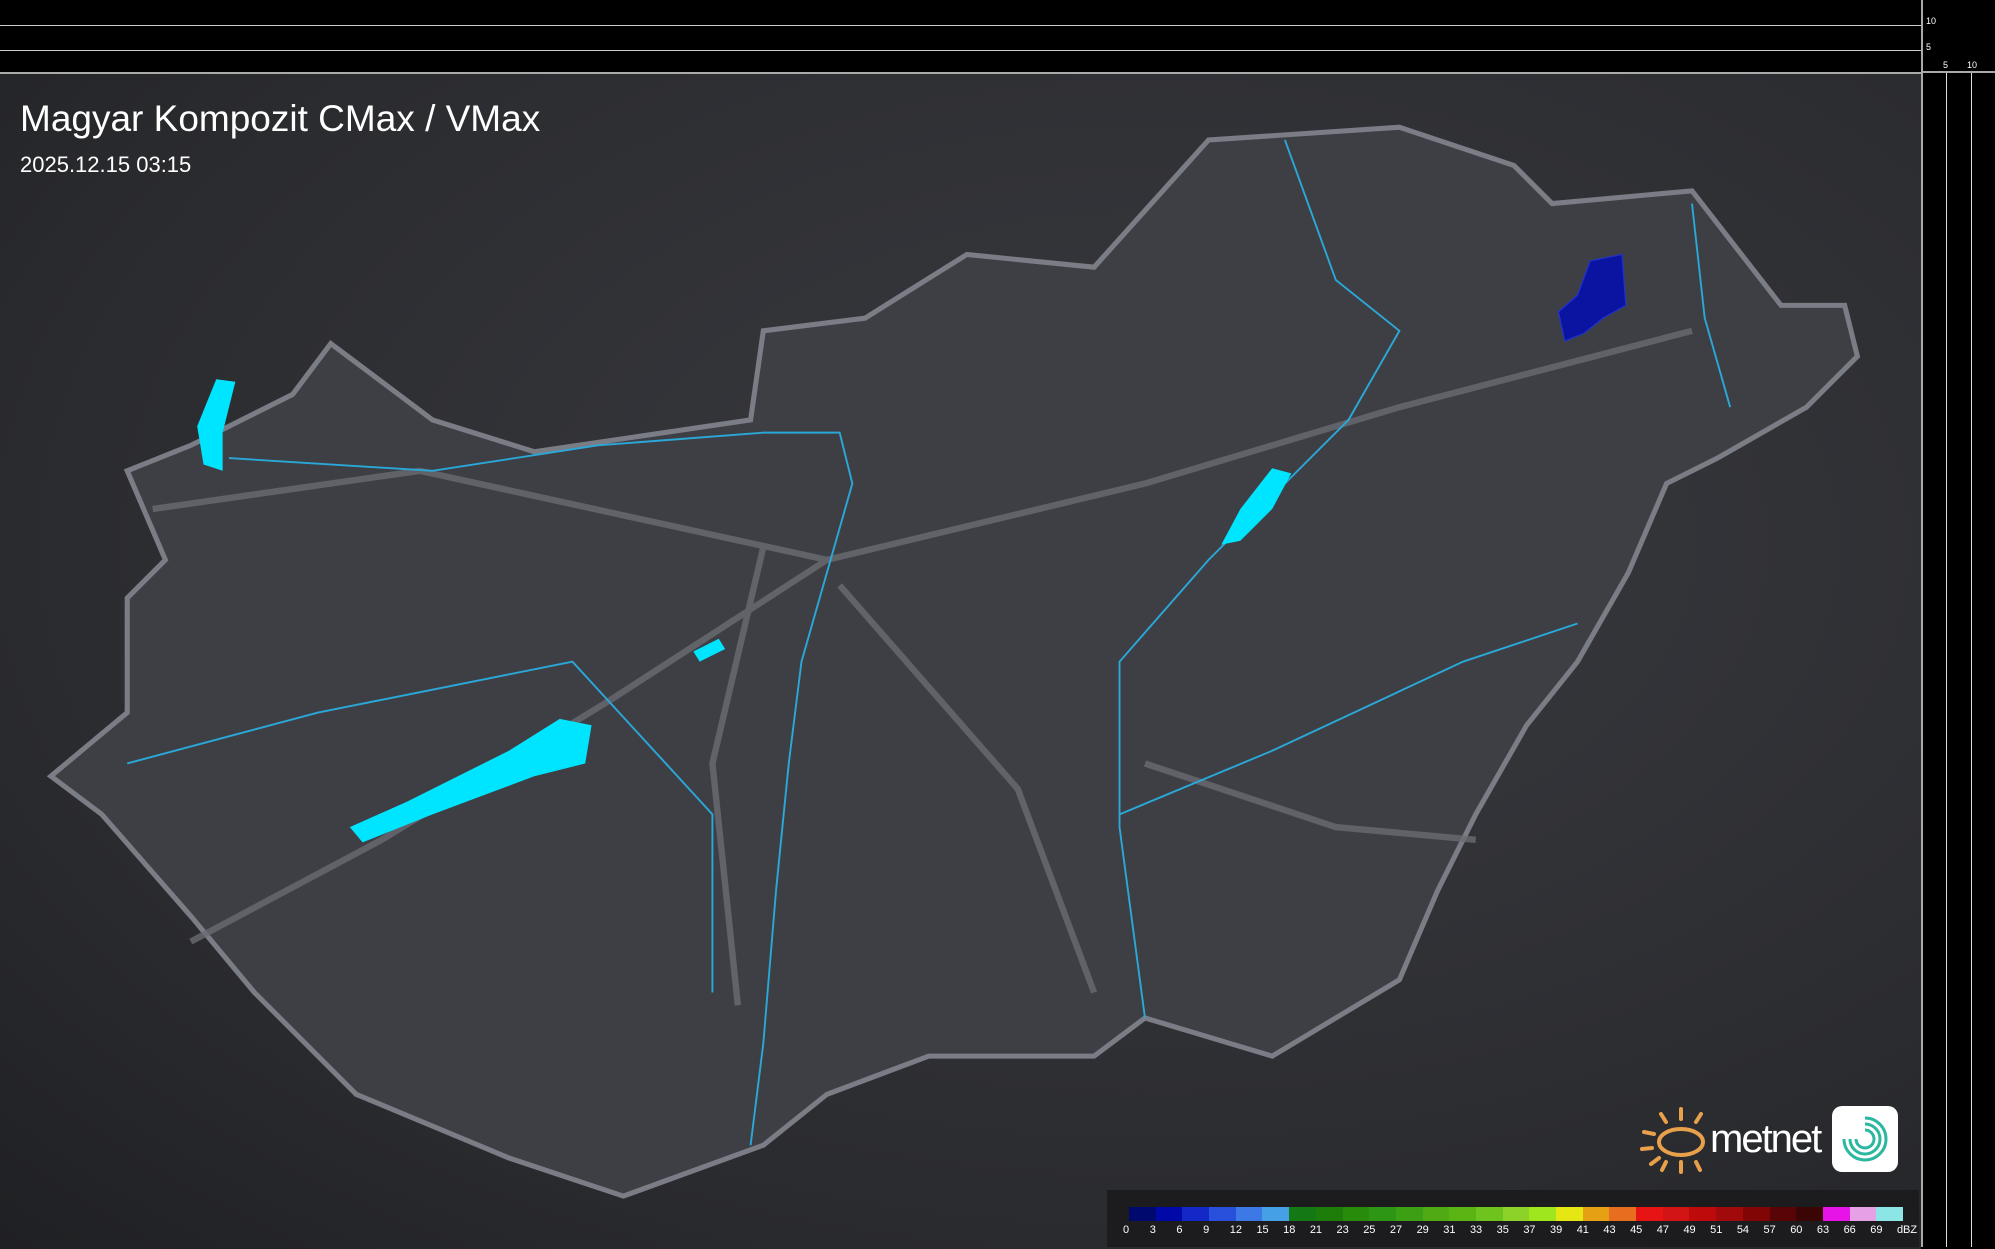 The height and width of the screenshot is (1249, 1995). I want to click on lake-tisza, so click(1256, 506).